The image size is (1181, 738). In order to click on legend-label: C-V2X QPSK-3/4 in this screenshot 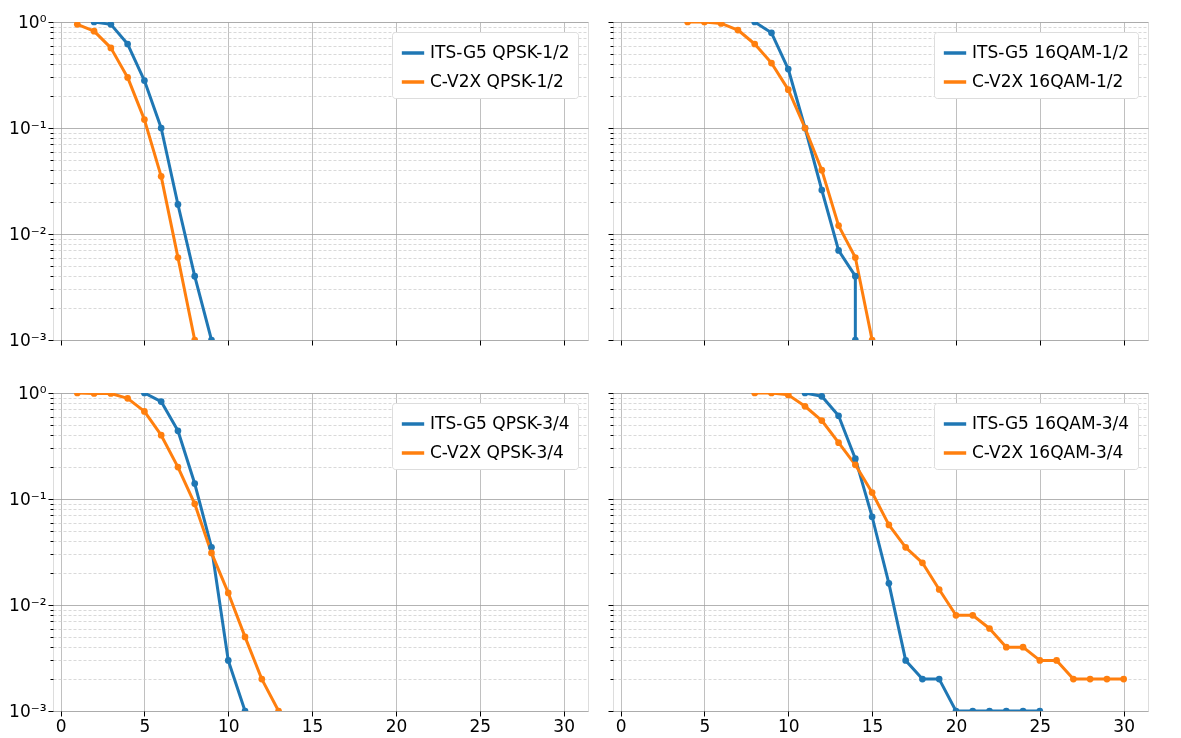, I will do `click(497, 452)`.